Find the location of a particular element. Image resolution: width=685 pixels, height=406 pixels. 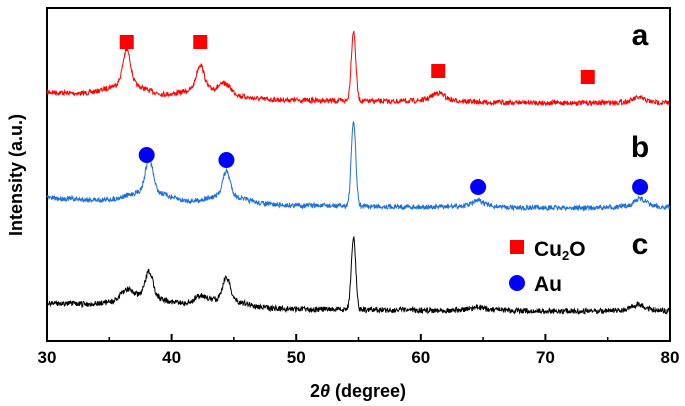

x-tick-label: 60 is located at coordinates (420, 357).